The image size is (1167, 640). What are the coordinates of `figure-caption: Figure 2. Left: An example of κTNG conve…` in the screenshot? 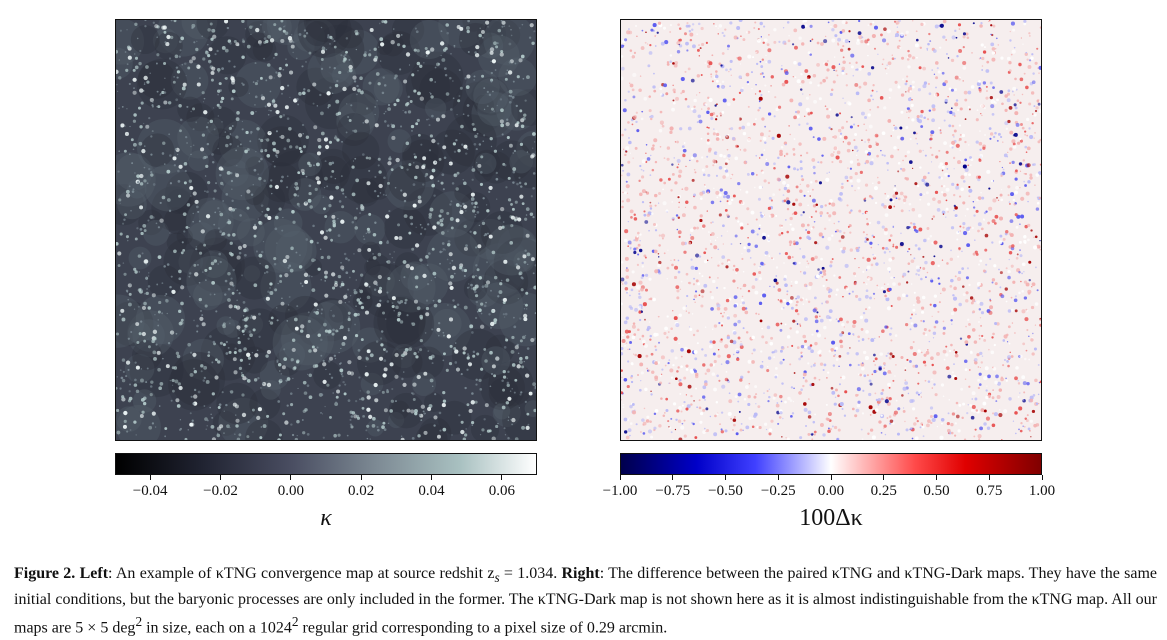 It's located at (585, 601).